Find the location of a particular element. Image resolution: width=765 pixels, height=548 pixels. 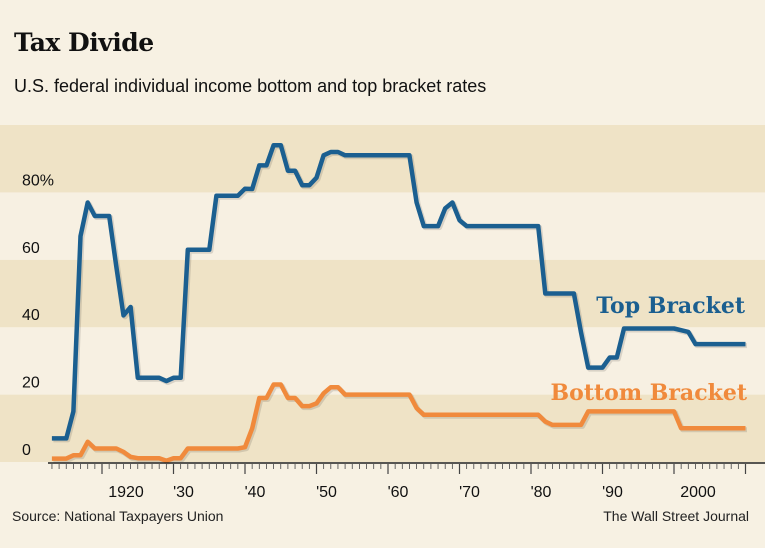

x-tick-label: '30 is located at coordinates (183, 492).